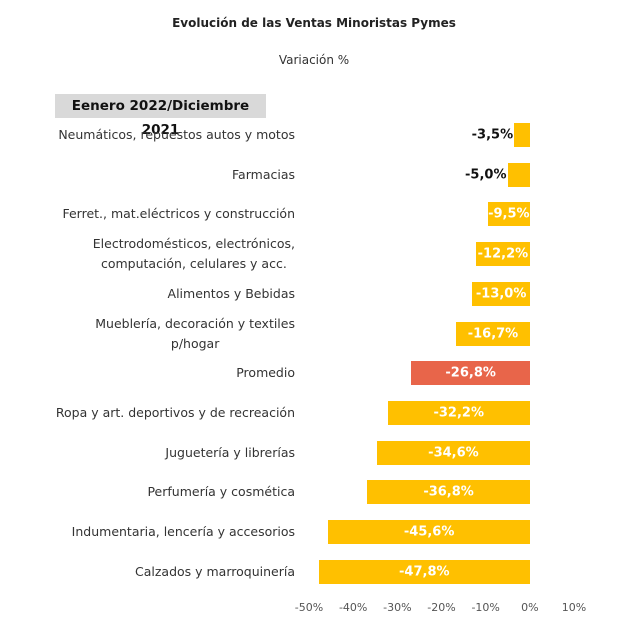  I want to click on x-tick-label: 10%, so click(574, 607).